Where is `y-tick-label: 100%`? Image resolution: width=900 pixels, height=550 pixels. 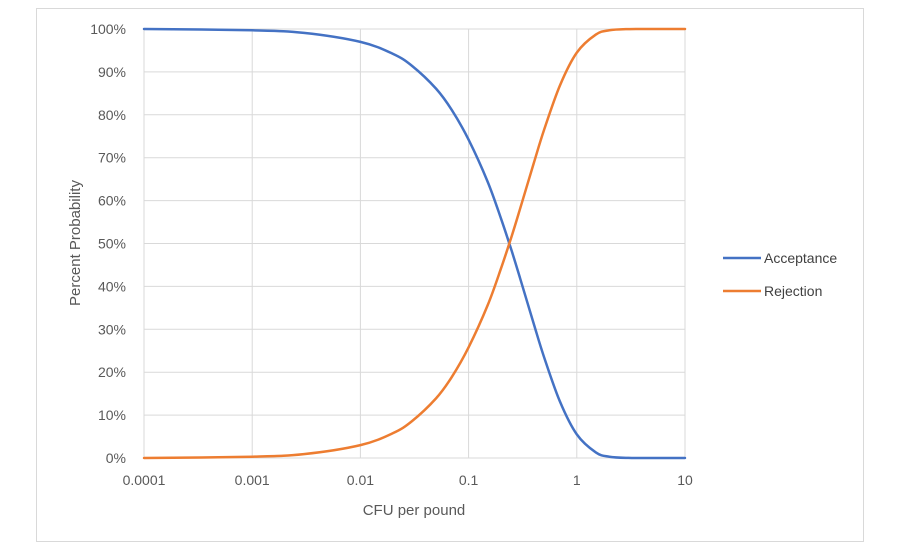 y-tick-label: 100% is located at coordinates (108, 29).